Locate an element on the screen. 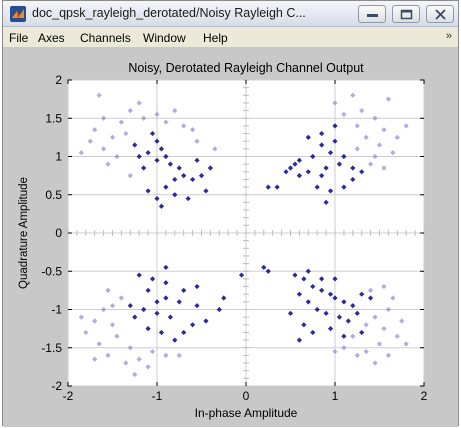 The image size is (461, 428). menu-file: File is located at coordinates (19, 38).